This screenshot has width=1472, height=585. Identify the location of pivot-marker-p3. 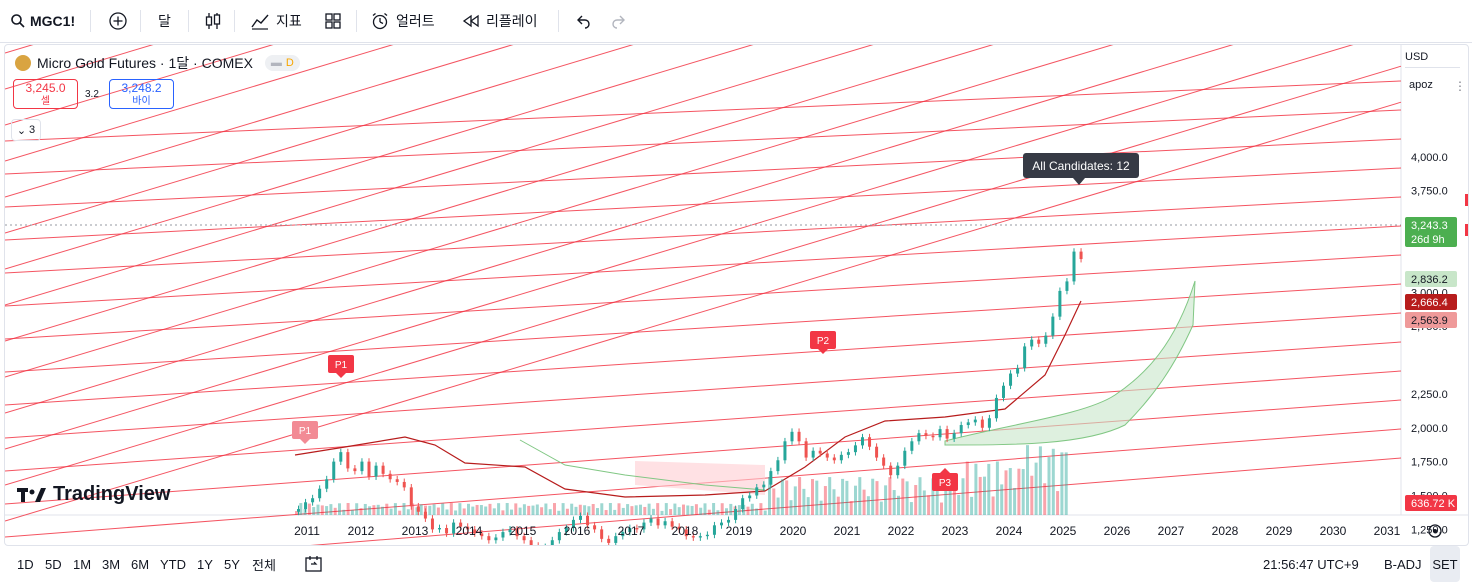
(945, 482).